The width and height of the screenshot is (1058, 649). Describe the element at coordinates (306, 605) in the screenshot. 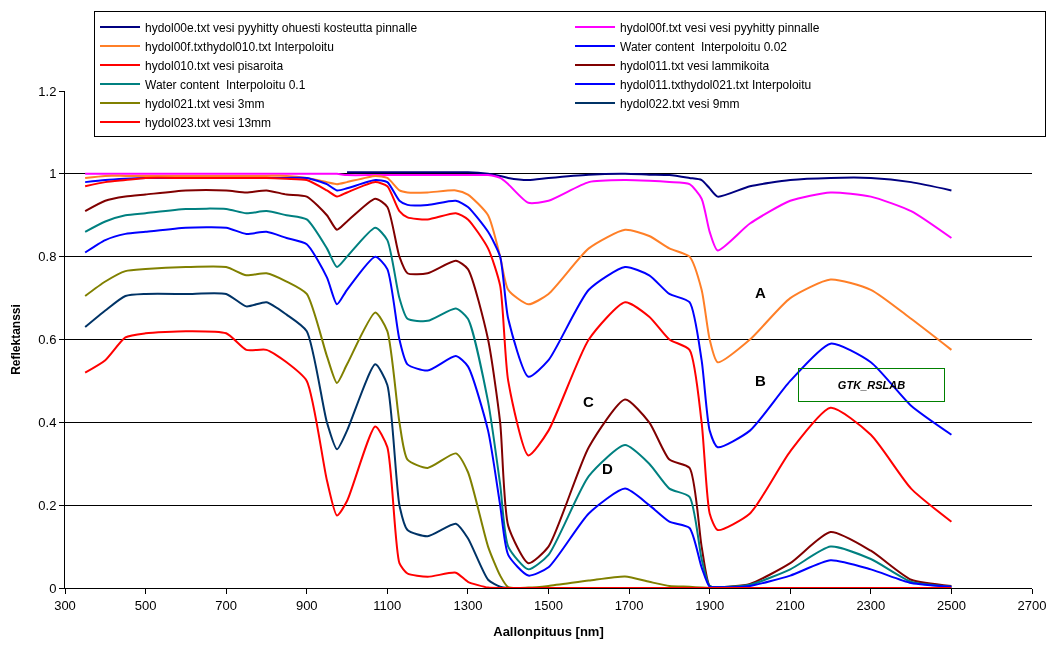

I see `x-tick-label: 900` at that location.